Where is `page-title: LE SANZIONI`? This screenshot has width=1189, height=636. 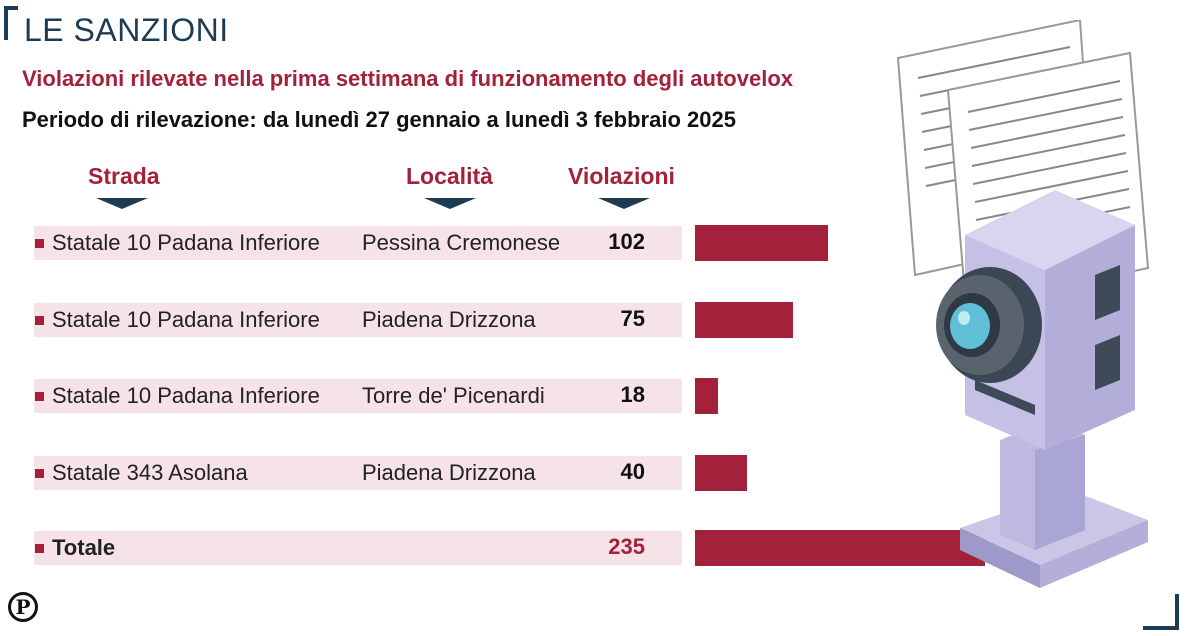 page-title: LE SANZIONI is located at coordinates (126, 30).